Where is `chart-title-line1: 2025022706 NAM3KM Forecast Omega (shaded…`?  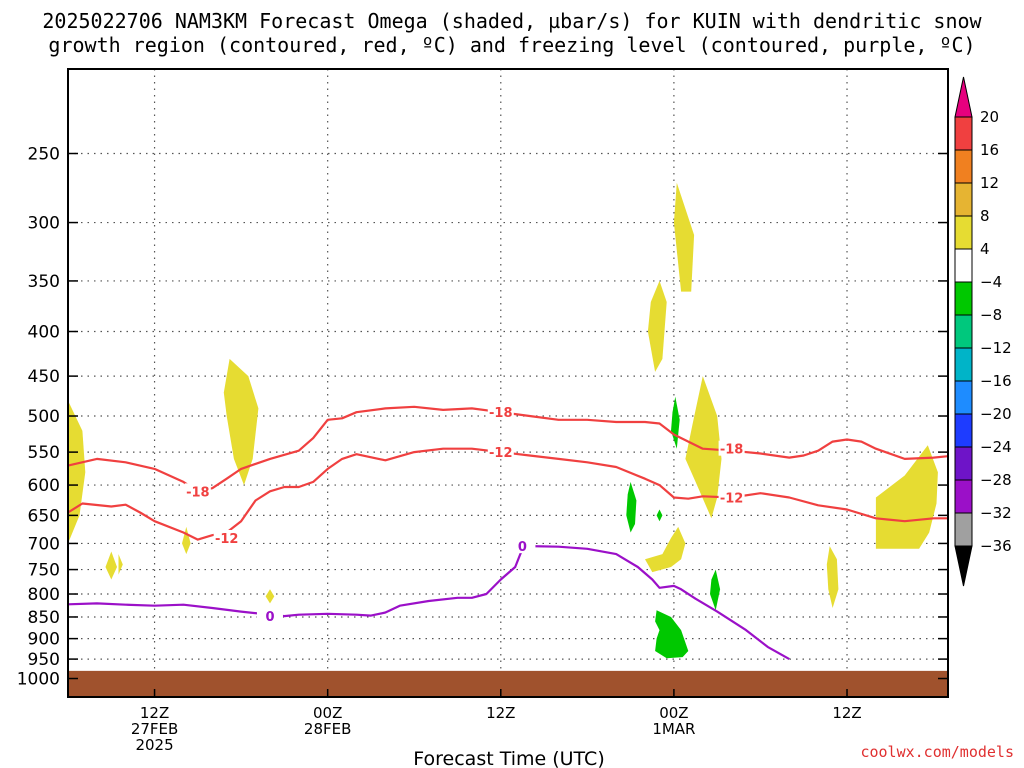 chart-title-line1: 2025022706 NAM3KM Forecast Omega (shaded… is located at coordinates (512, 21).